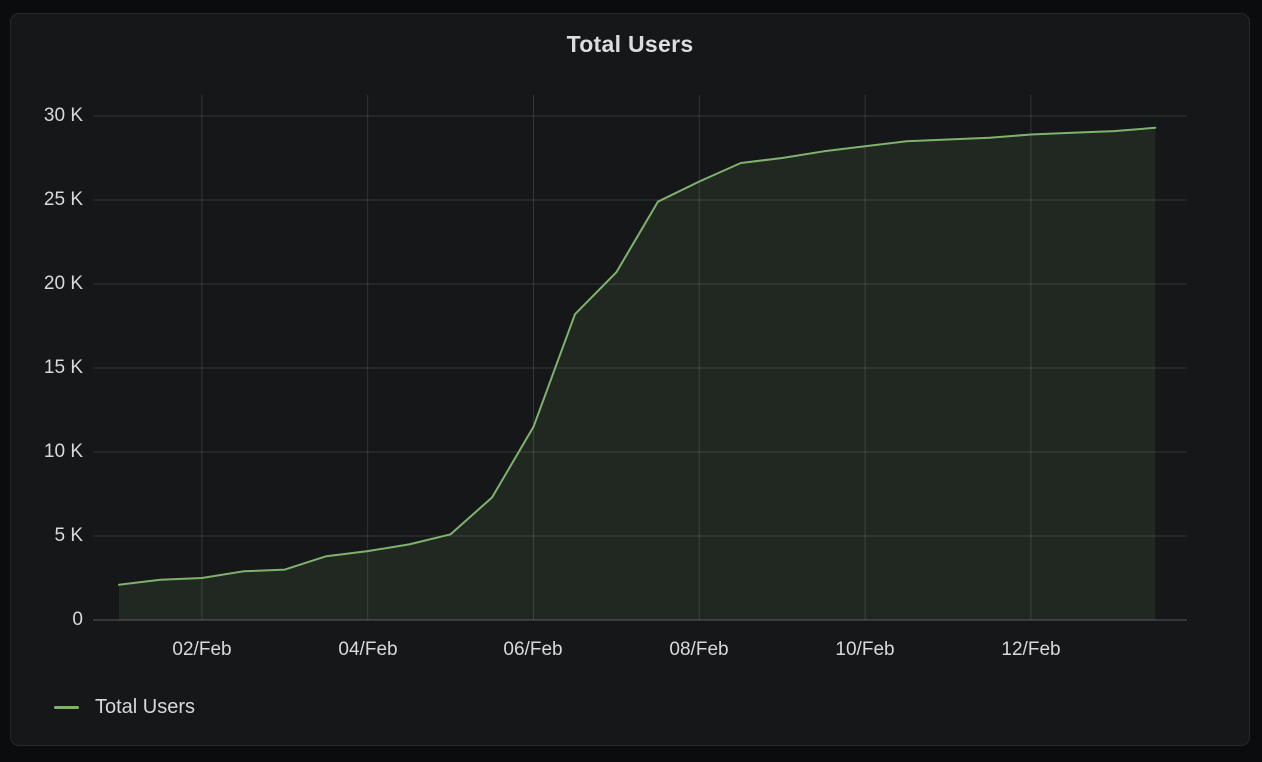  I want to click on x-axis-label: 04/Feb, so click(368, 649).